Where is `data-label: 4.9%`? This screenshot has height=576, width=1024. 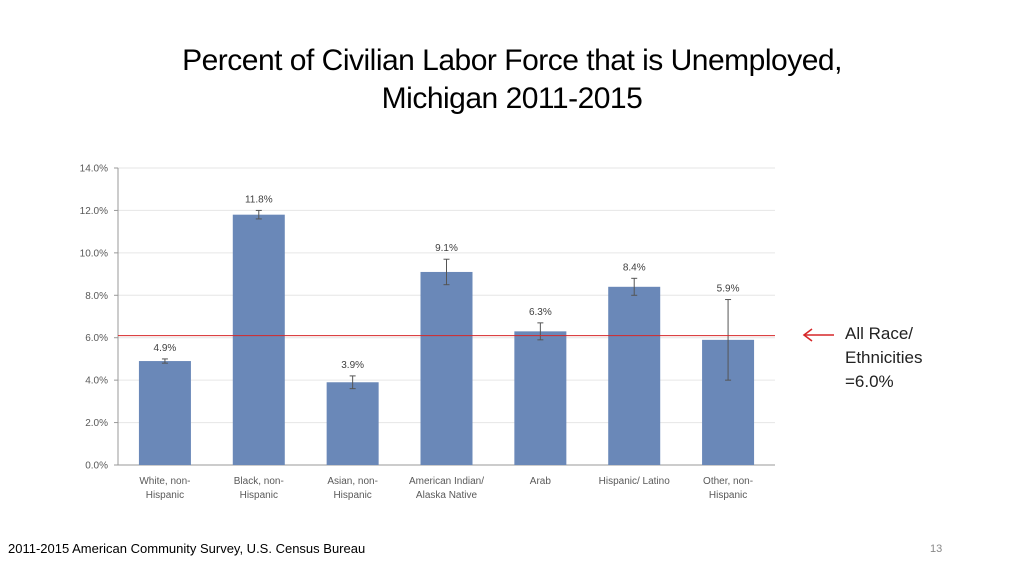 data-label: 4.9% is located at coordinates (165, 348).